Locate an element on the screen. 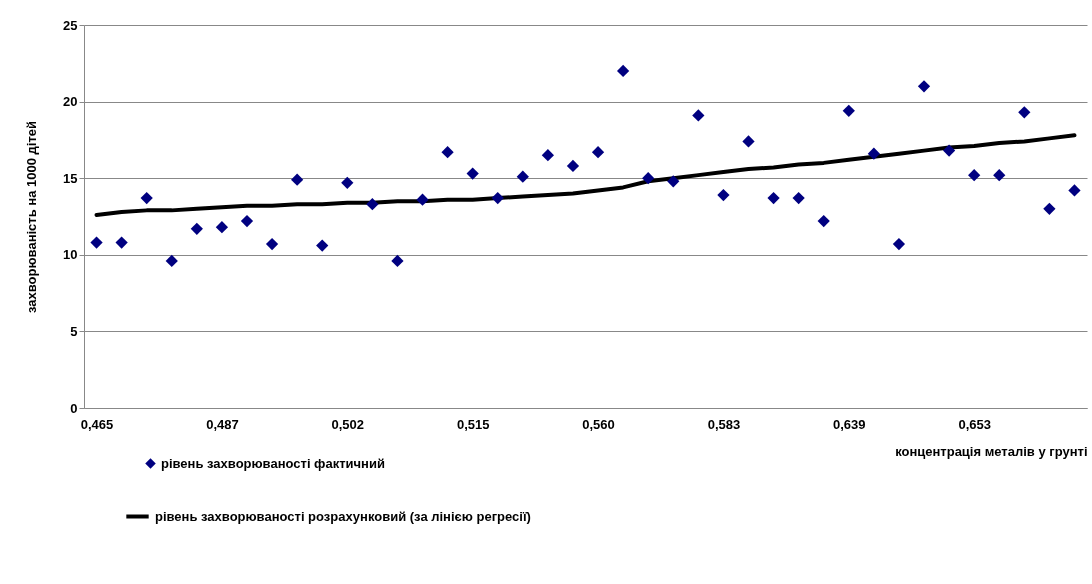 Image resolution: width=1092 pixels, height=584 pixels. legend-label: рівень захворюваності розрахунковий (за лінією регресії) is located at coordinates (343, 516).